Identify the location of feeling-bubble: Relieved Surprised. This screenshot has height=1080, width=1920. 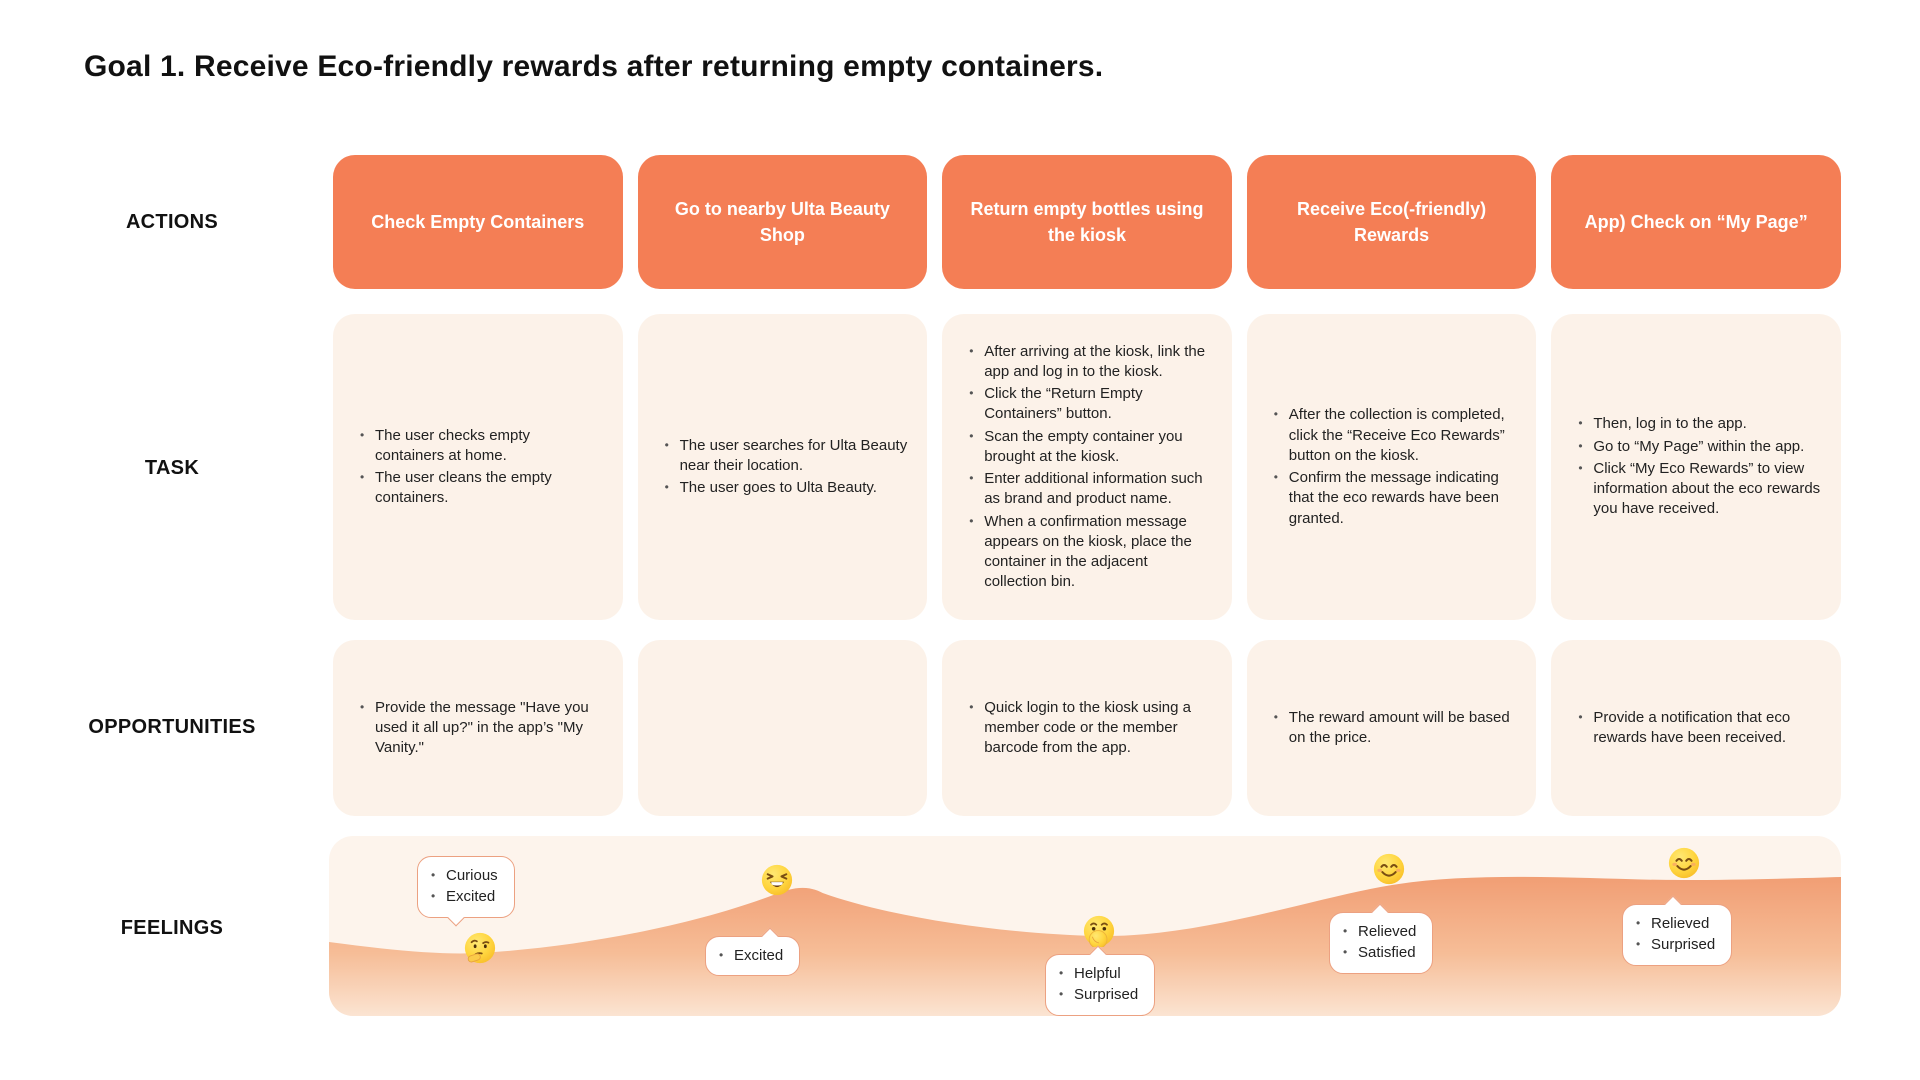
(1677, 930).